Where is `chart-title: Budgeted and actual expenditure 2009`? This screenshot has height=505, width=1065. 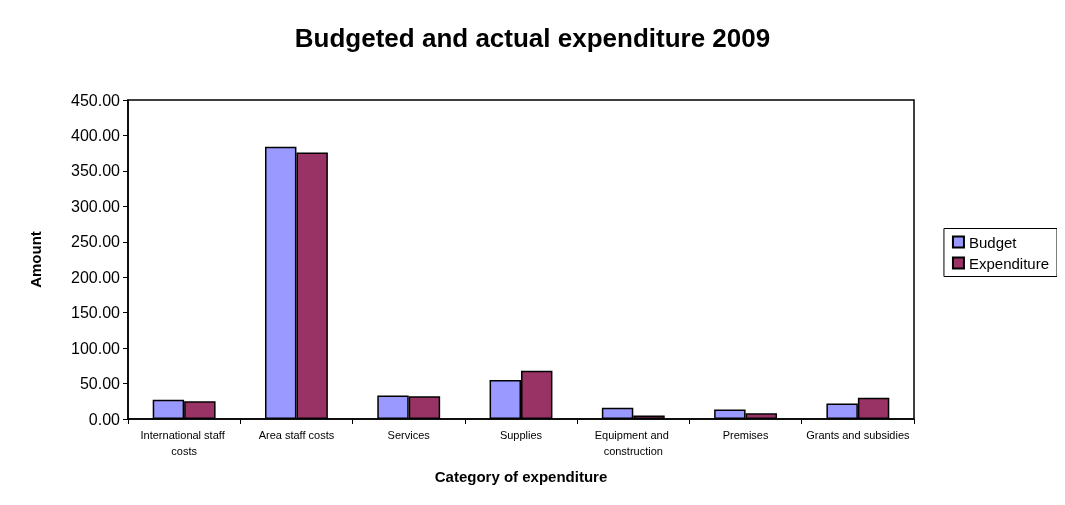
chart-title: Budgeted and actual expenditure 2009 is located at coordinates (532, 38).